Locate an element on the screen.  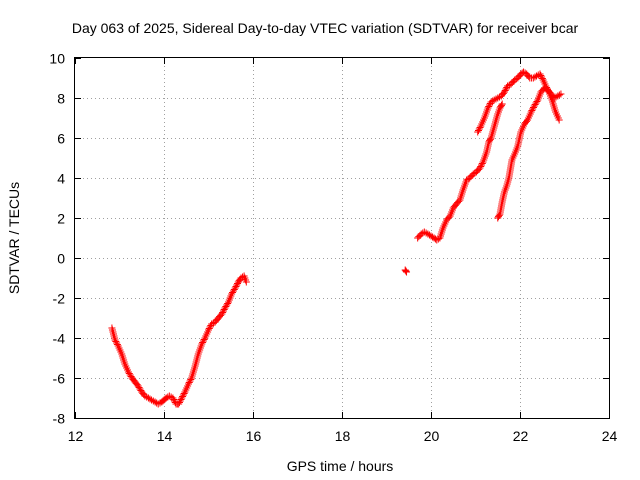
y-tick-label: 10 is located at coordinates (57, 59).